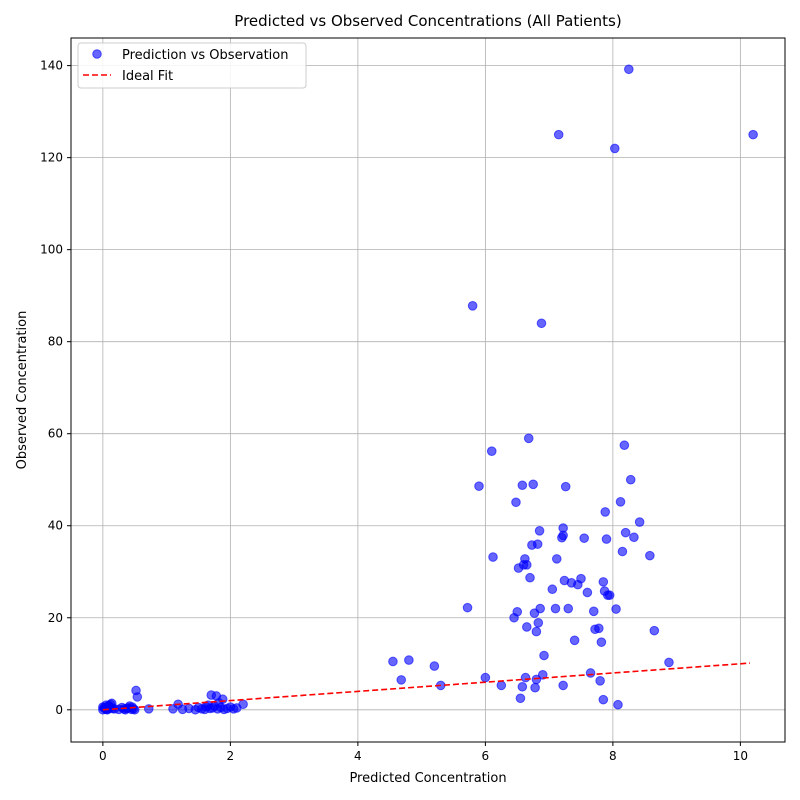 The image size is (800, 800). I want to click on y-tick-label: 40, so click(55, 526).